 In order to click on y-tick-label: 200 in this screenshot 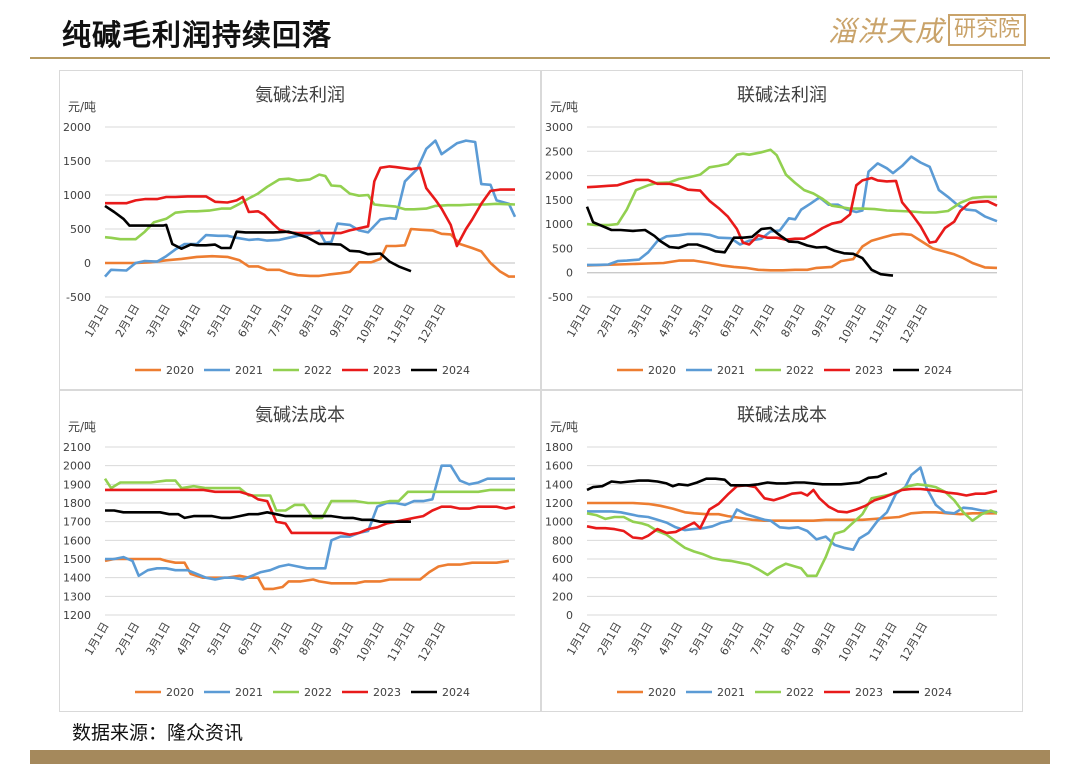, I will do `click(562, 596)`.